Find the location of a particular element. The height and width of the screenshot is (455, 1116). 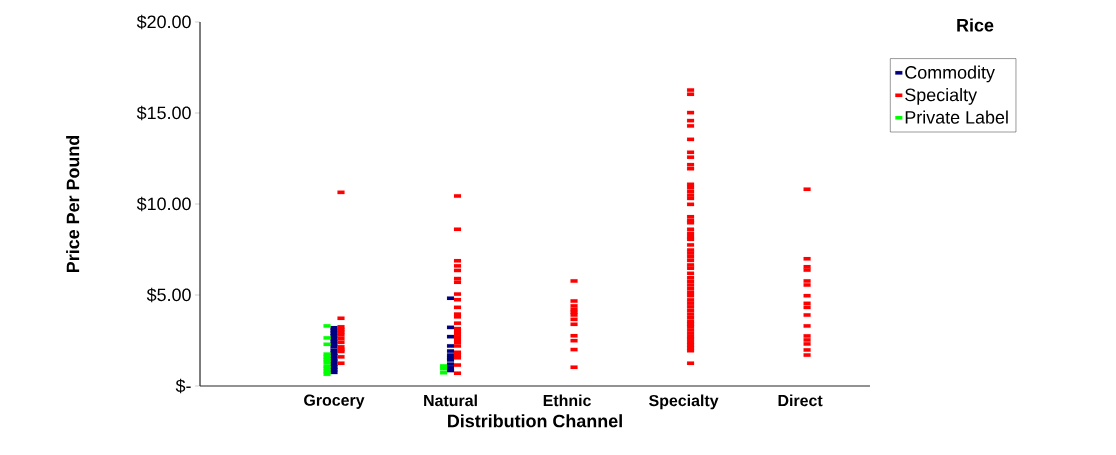

legend-title: Rice is located at coordinates (975, 25).